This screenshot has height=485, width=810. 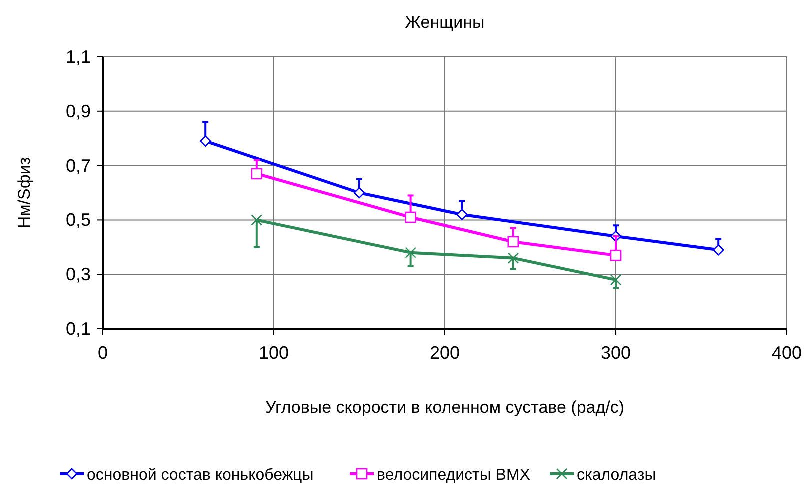 I want to click on y-tick-label: 0,5, so click(x=78, y=220).